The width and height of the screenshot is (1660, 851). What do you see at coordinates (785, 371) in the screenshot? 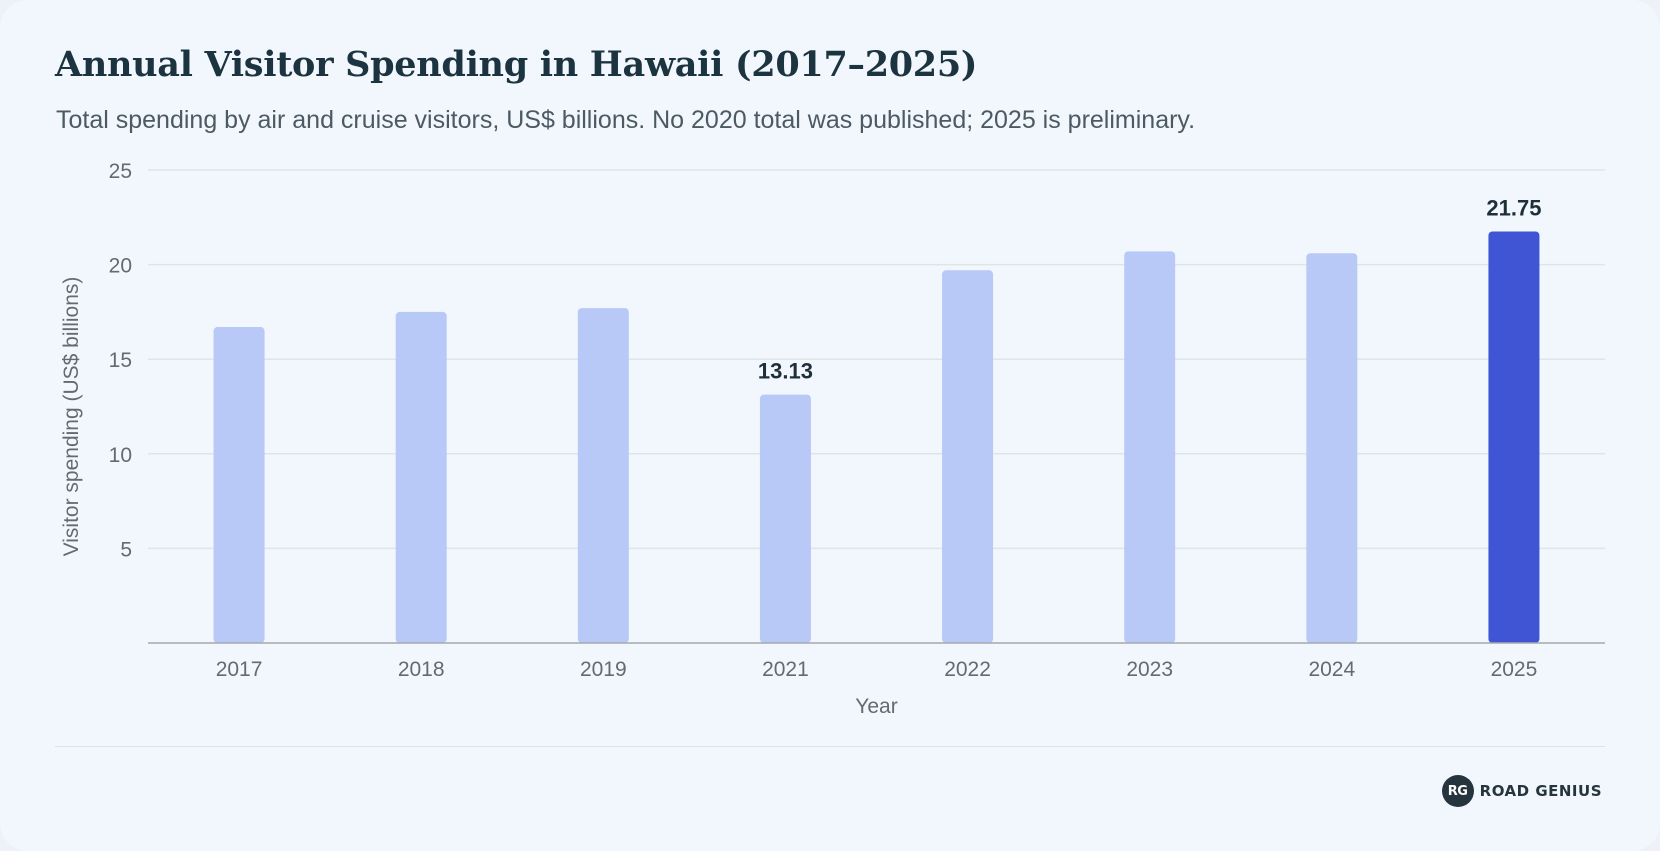
I see `data-label: 13.13` at bounding box center [785, 371].